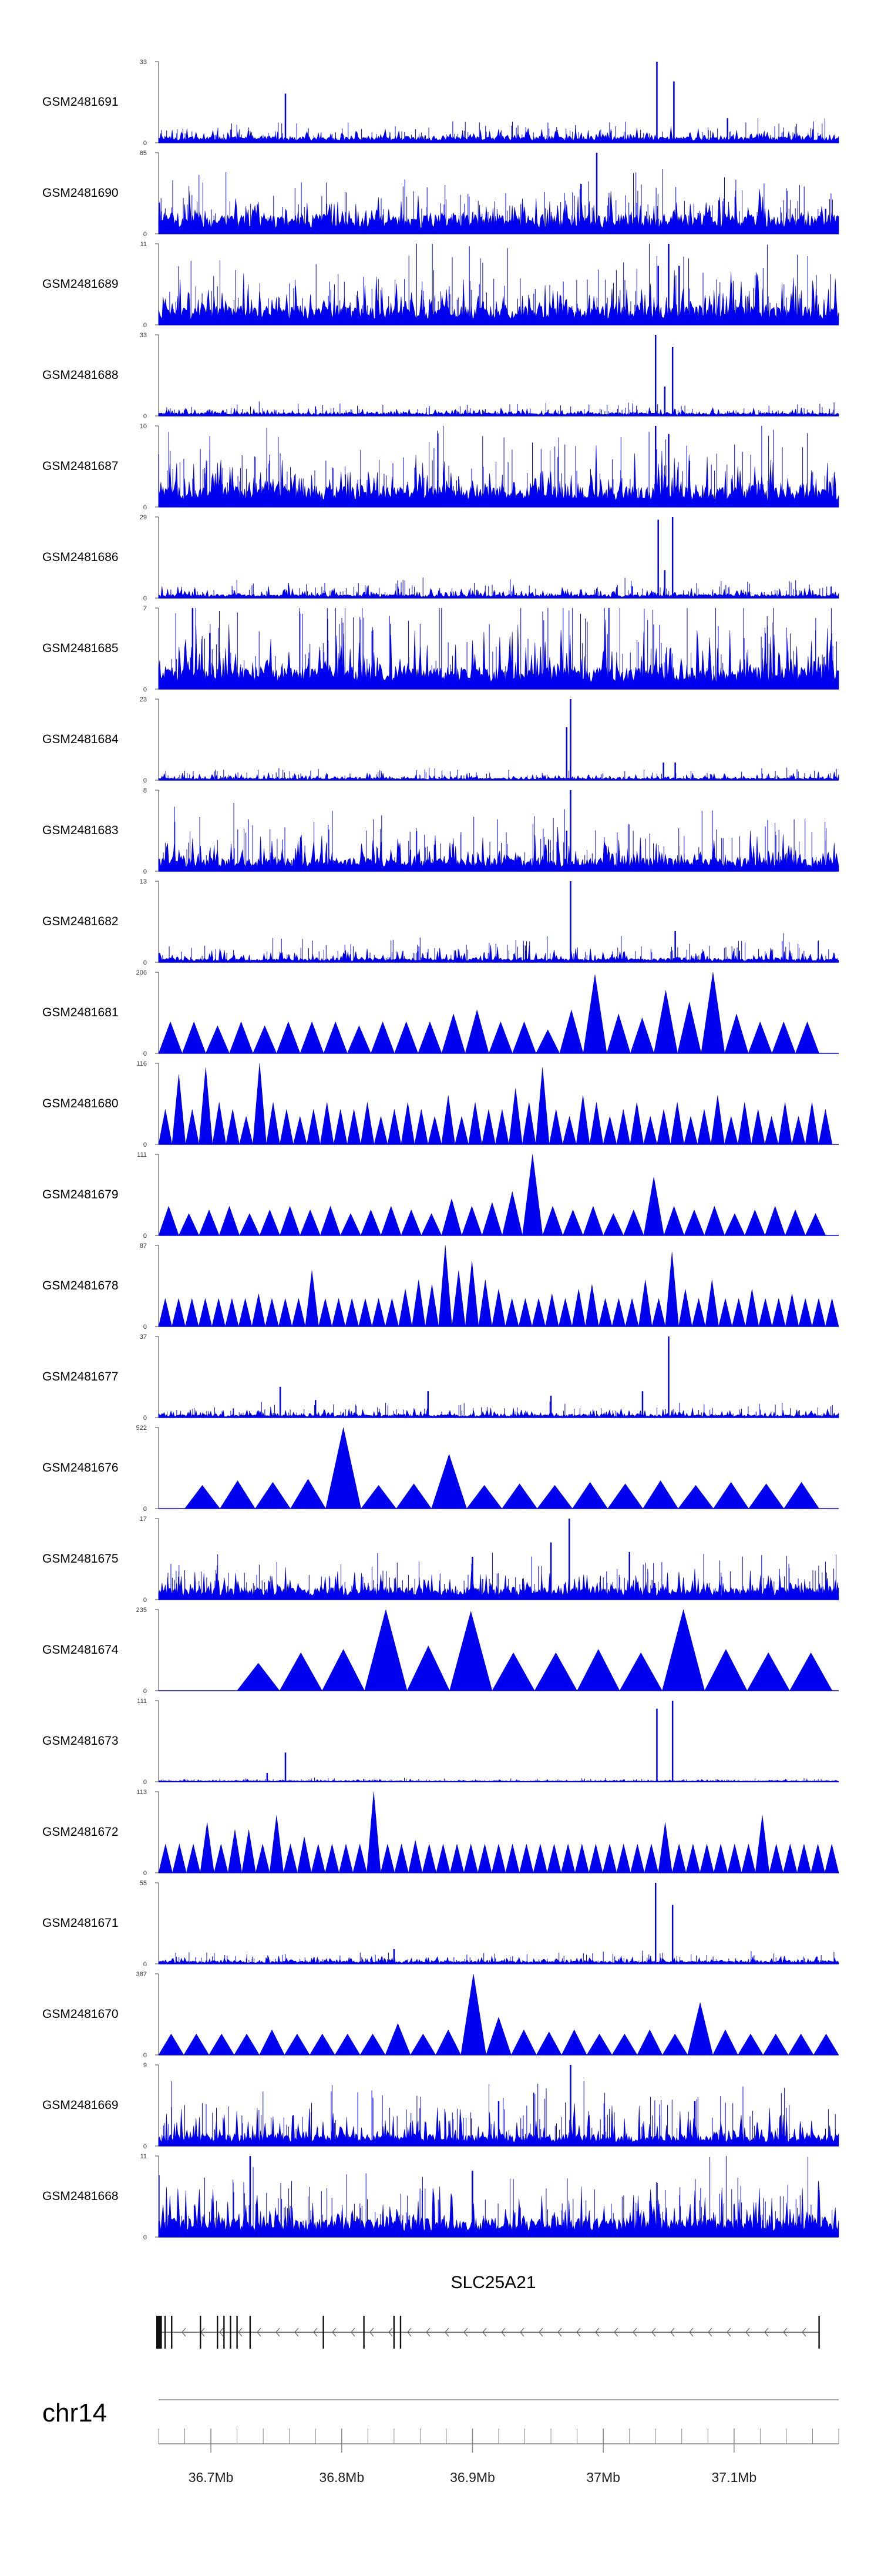 The image size is (881, 2576). What do you see at coordinates (143, 335) in the screenshot?
I see `y-max-label: 33` at bounding box center [143, 335].